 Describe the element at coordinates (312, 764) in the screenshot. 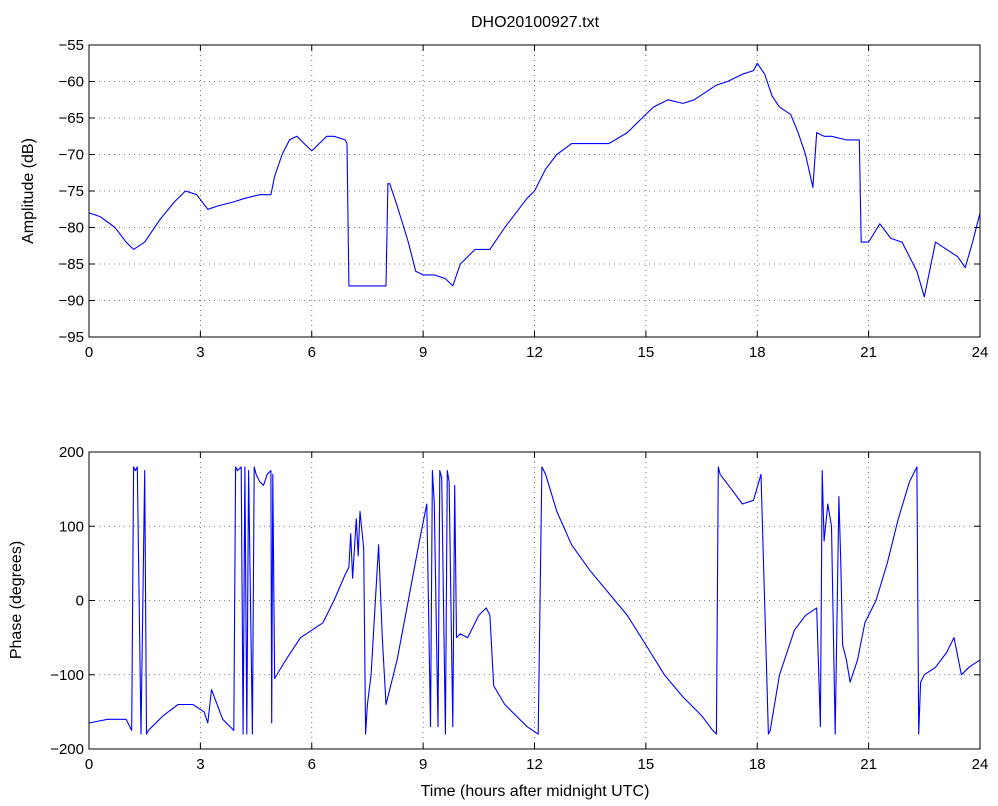

I see `phase-x-tick-label: 6` at that location.